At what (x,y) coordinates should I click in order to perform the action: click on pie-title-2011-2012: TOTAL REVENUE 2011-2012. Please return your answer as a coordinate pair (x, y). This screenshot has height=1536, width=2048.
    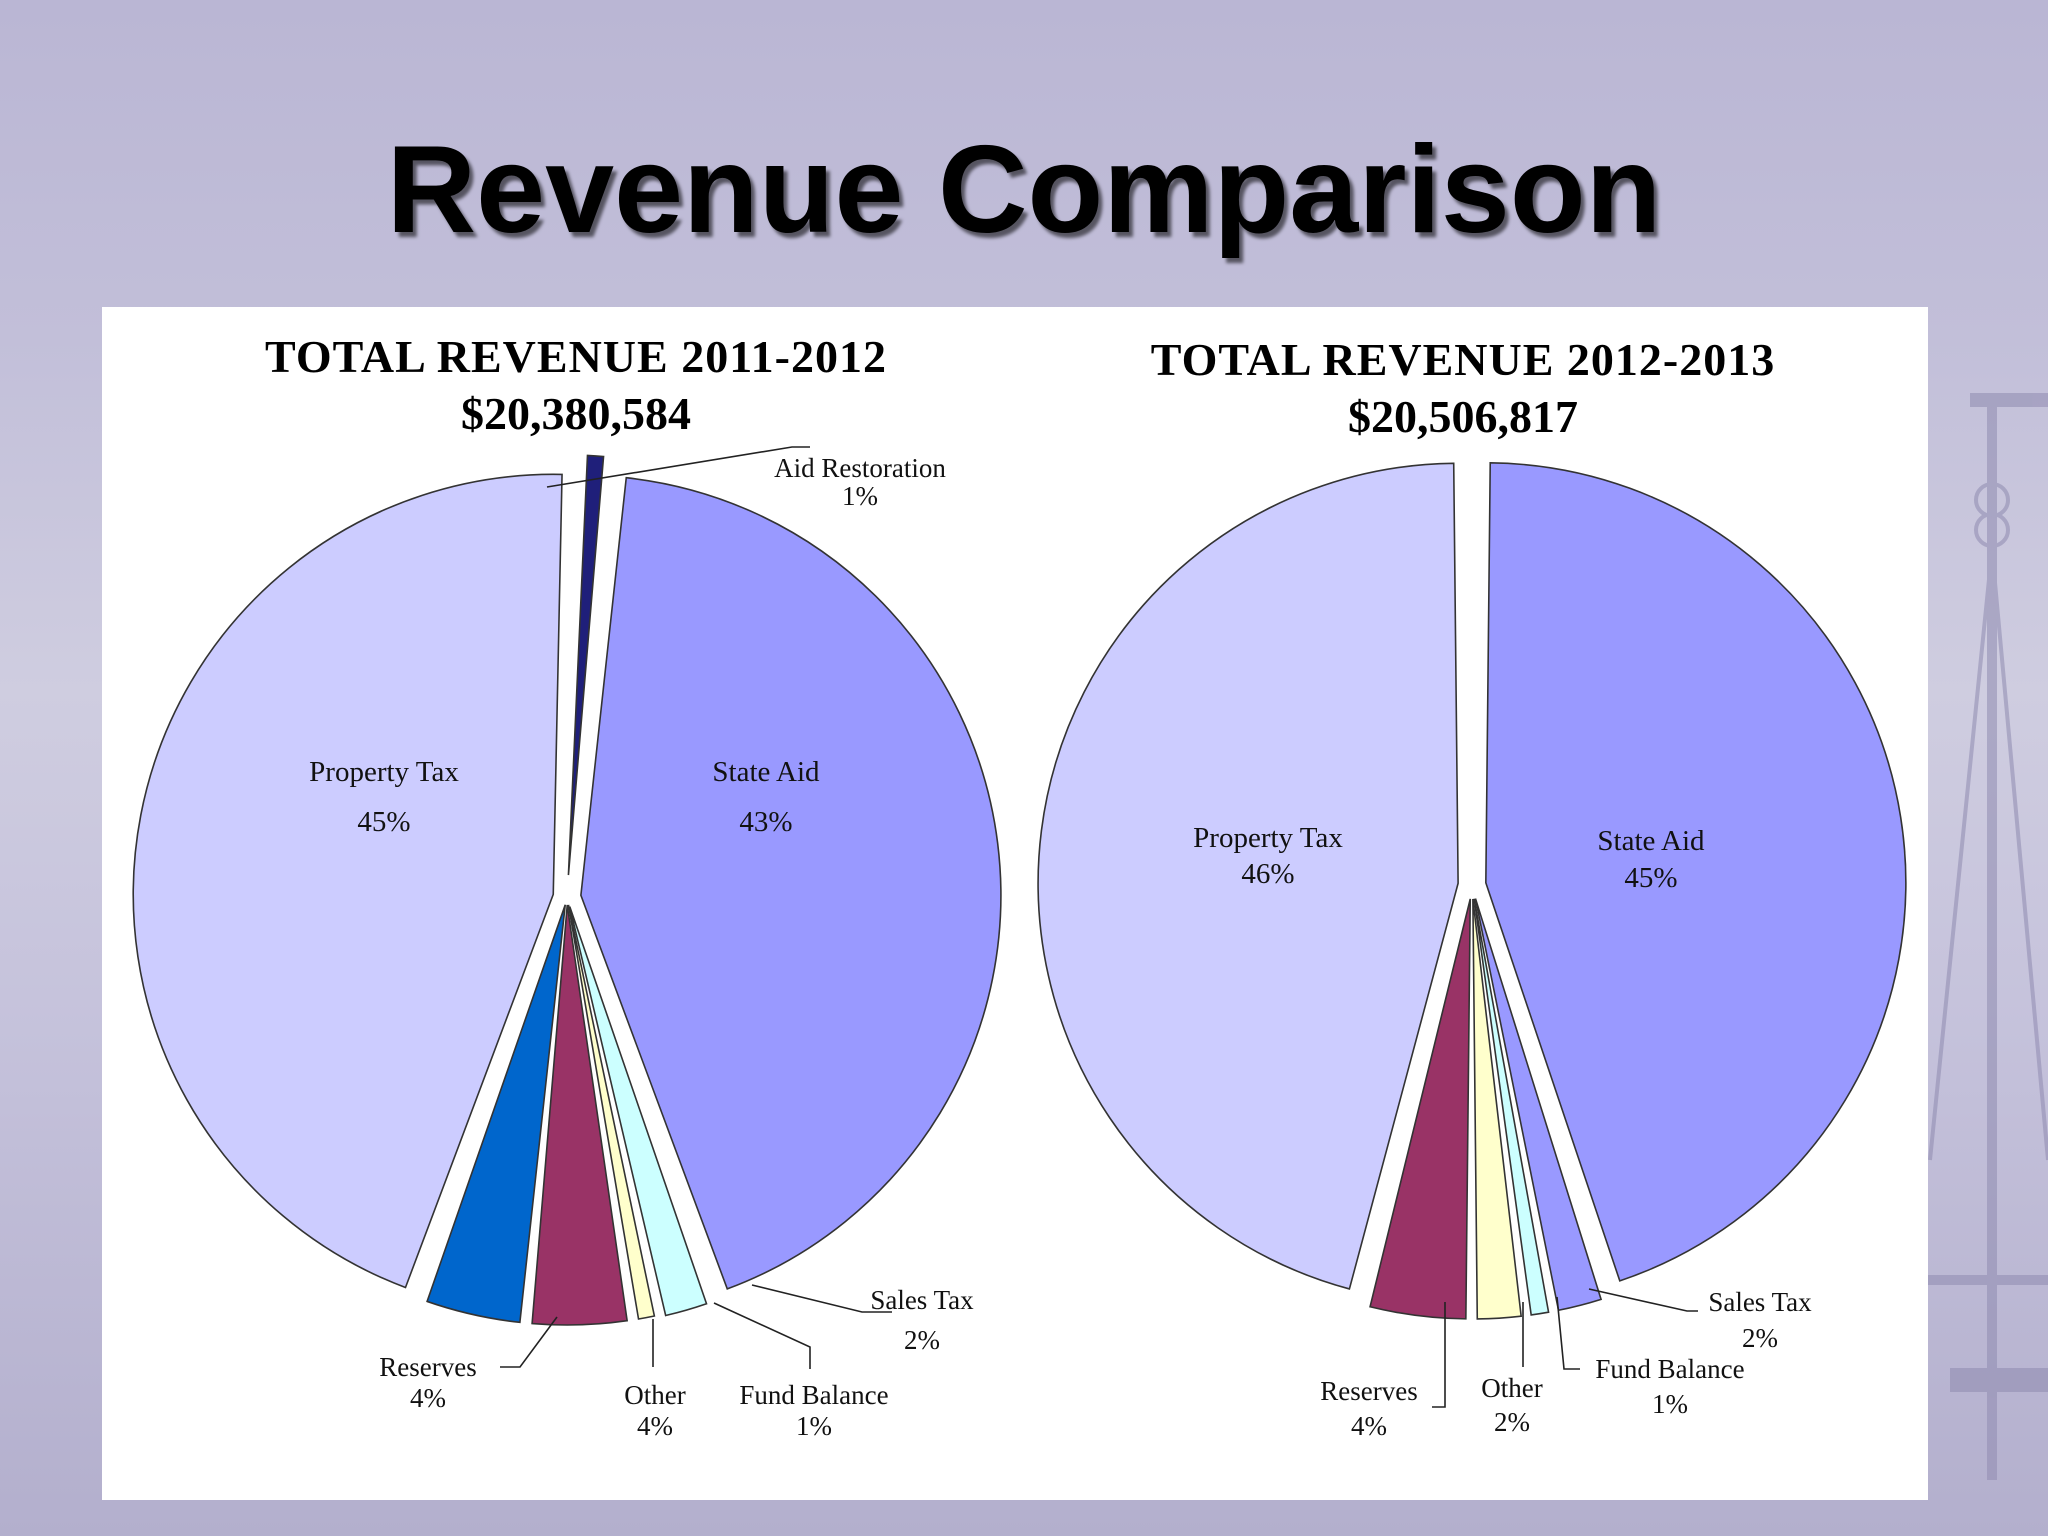
    Looking at the image, I should click on (576, 356).